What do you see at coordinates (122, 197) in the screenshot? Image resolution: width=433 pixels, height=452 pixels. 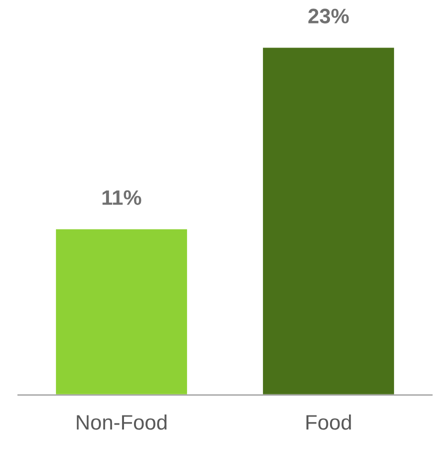 I see `data-label: 11%` at bounding box center [122, 197].